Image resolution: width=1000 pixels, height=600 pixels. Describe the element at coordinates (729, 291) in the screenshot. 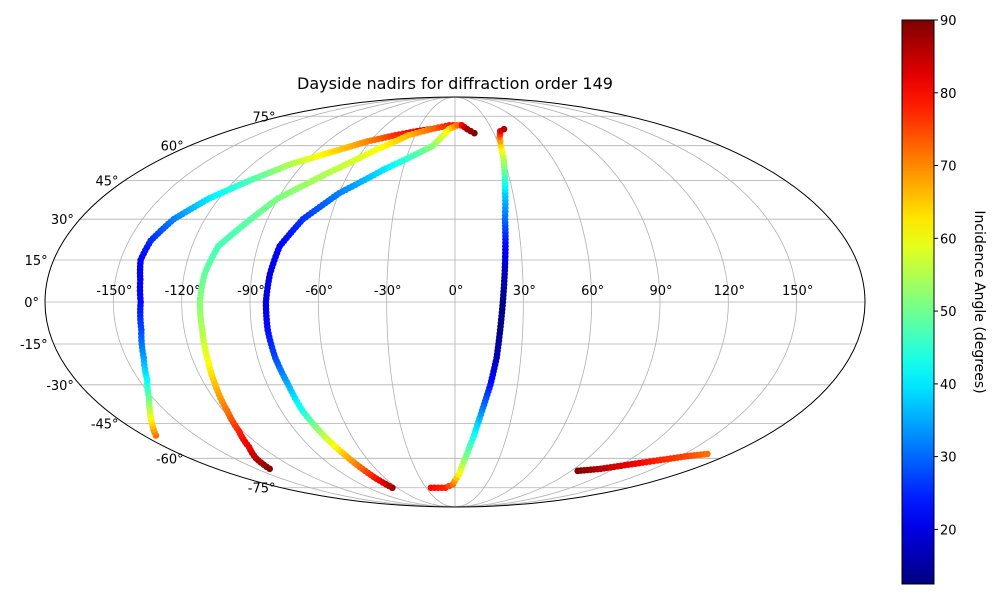

I see `x-tick-label: 120°` at that location.